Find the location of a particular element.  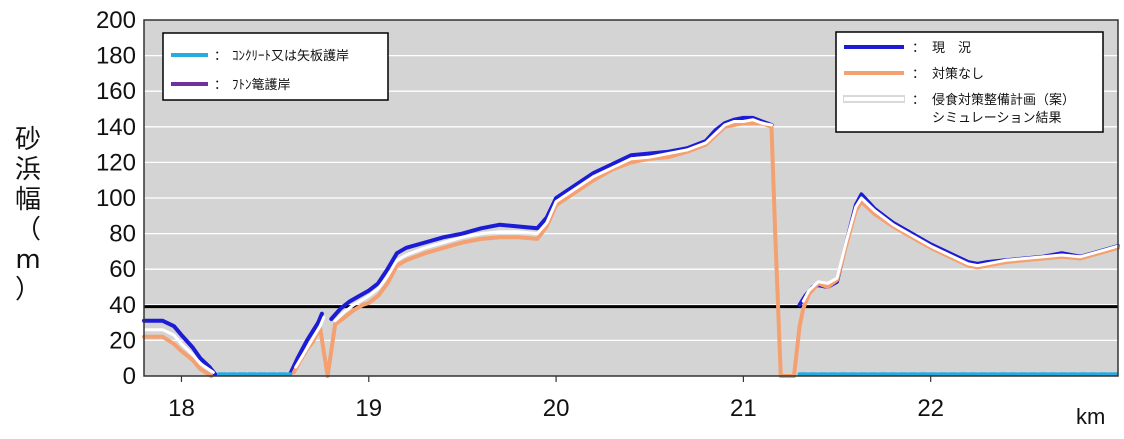

y-axis-label-char: 浜 is located at coordinates (28, 170).